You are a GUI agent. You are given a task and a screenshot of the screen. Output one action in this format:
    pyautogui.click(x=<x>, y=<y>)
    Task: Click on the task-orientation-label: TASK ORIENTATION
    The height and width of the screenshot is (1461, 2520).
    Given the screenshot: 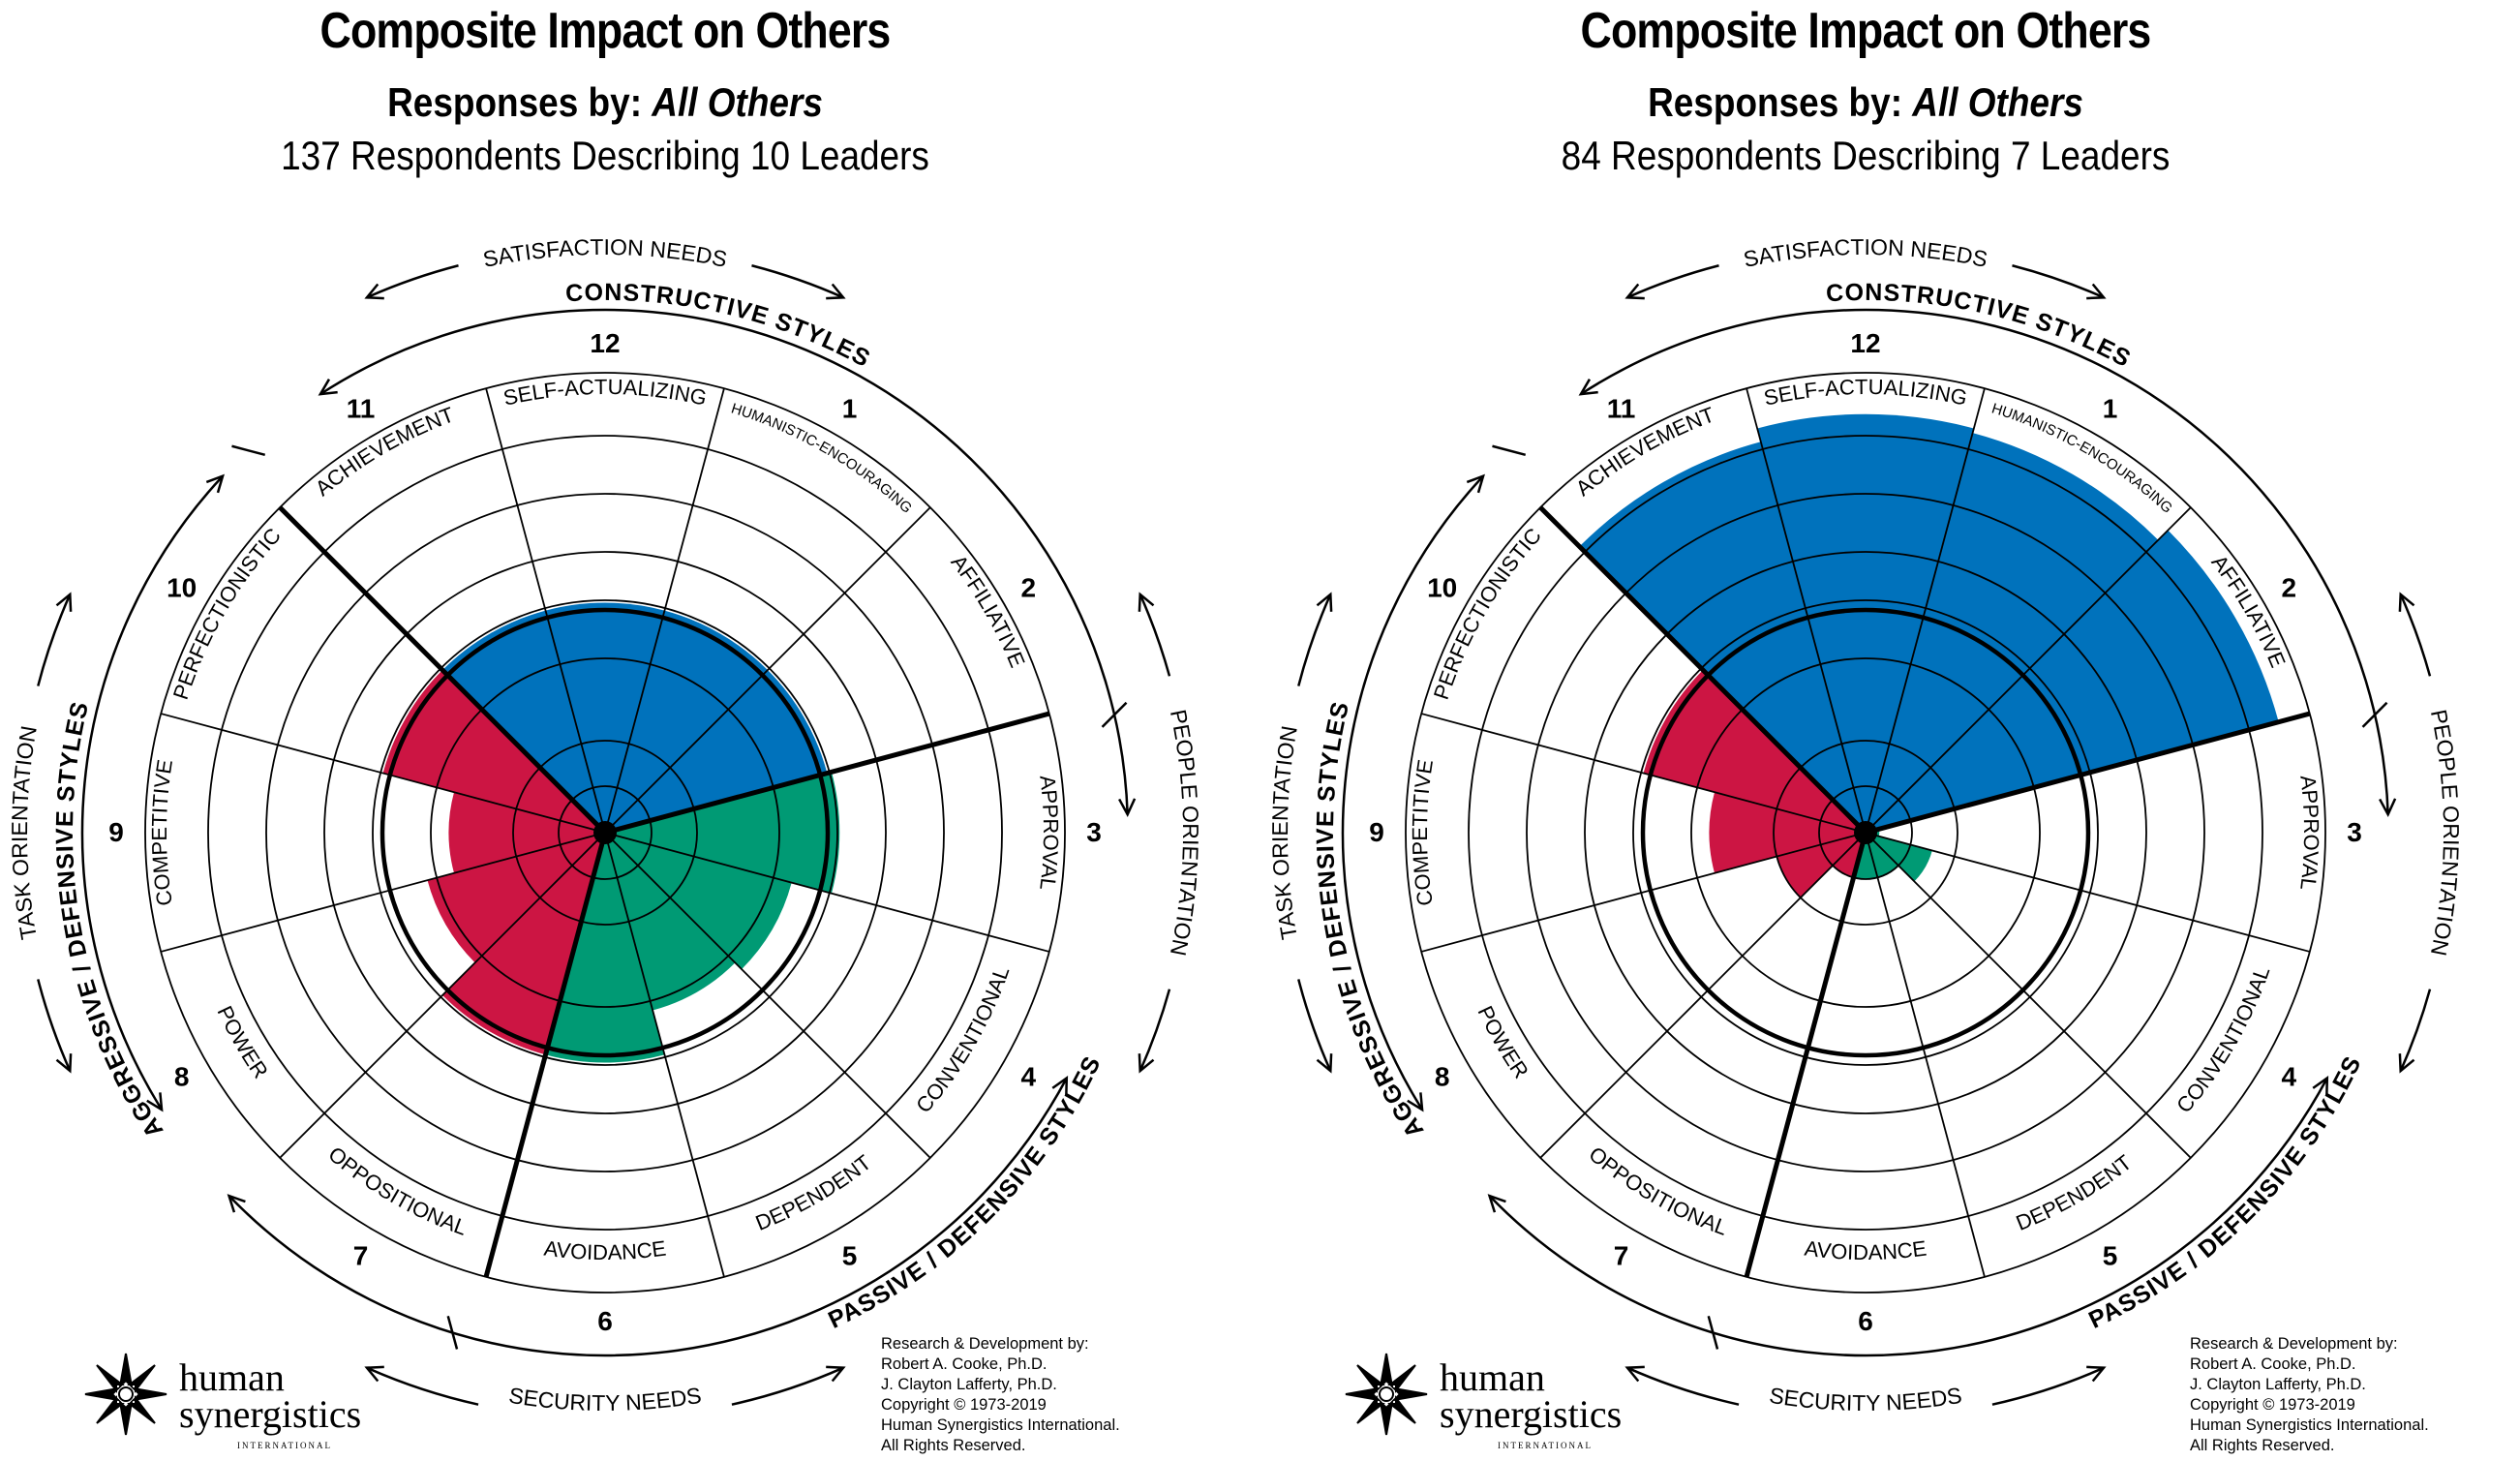 What is the action you would take?
    pyautogui.click(x=1284, y=833)
    